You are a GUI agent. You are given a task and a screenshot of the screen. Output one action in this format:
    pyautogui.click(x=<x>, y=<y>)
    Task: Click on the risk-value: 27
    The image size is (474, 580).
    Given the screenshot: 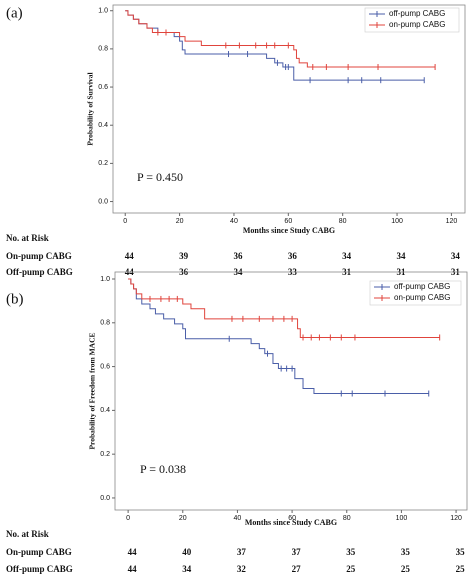 What is the action you would take?
    pyautogui.click(x=297, y=569)
    